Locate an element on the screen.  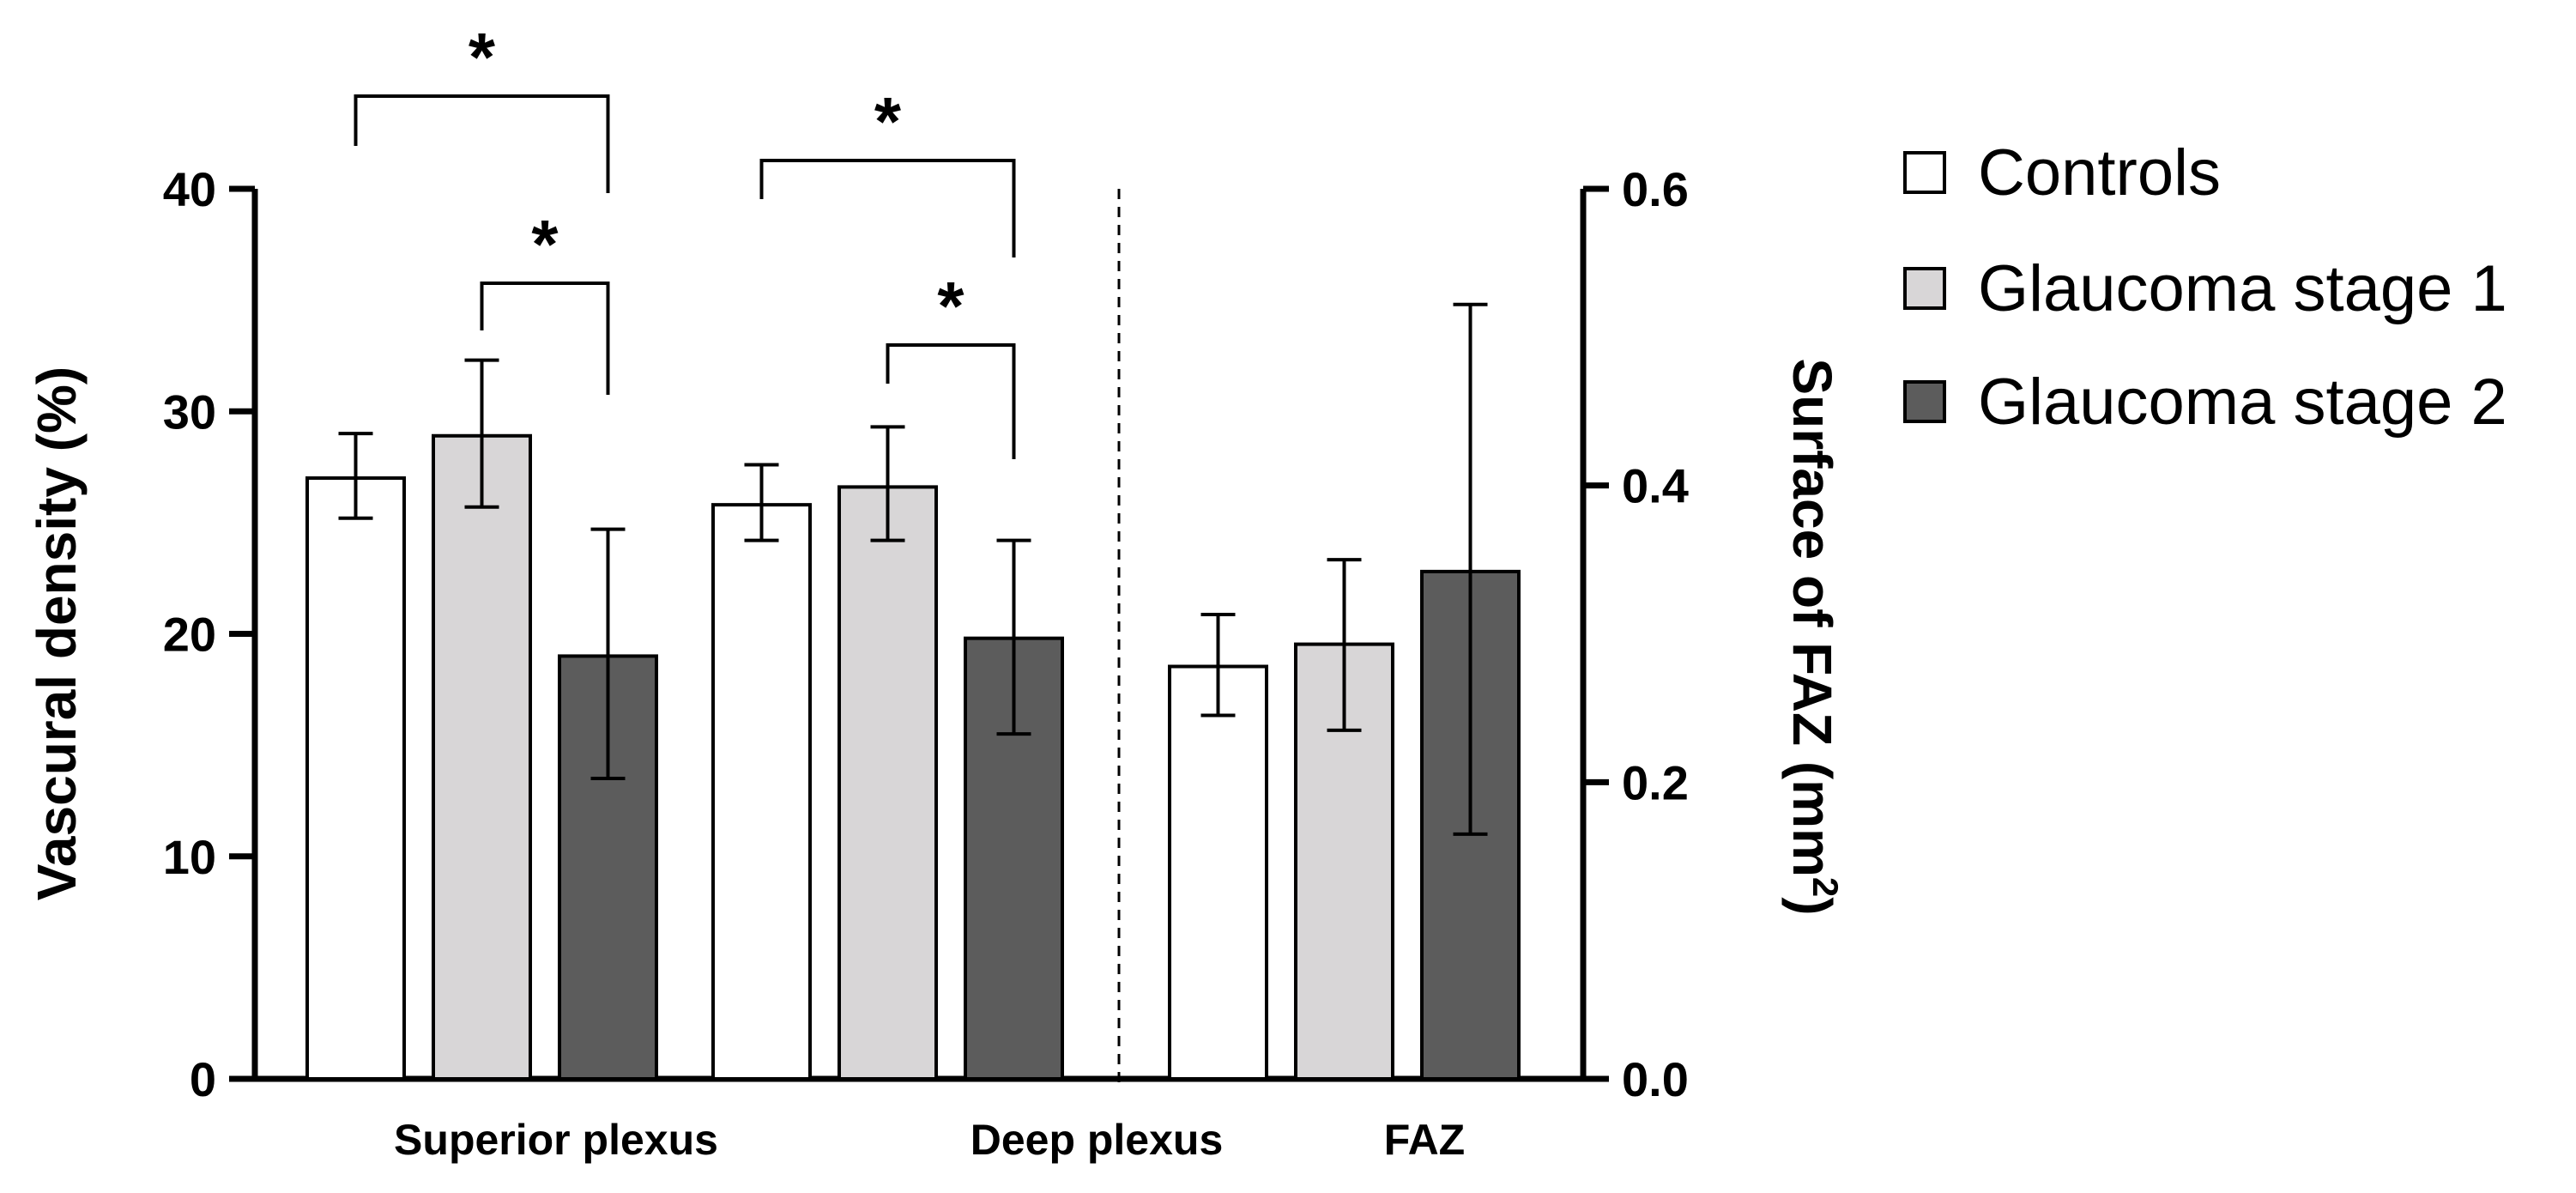
legend-label: Glaucoma stage 1 is located at coordinates (2242, 288).